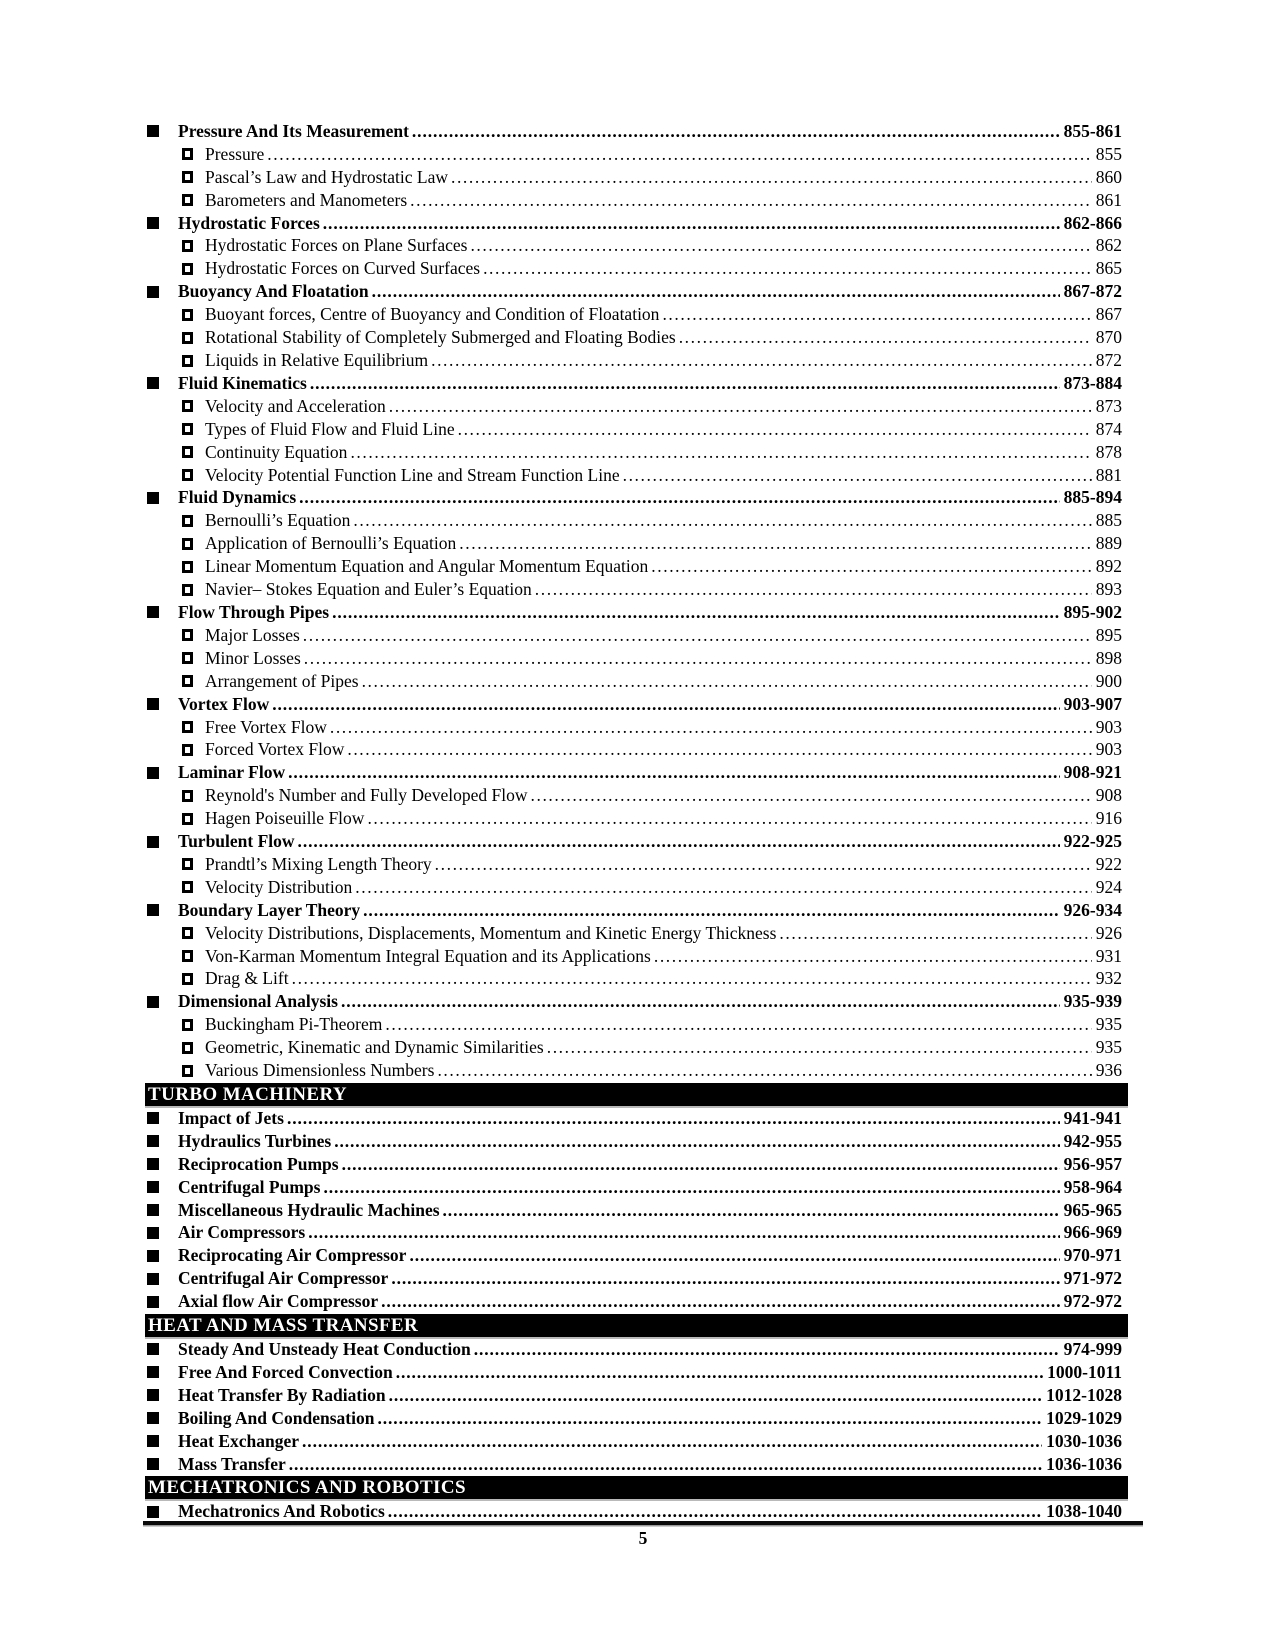  I want to click on toc-entry-pages: 903-907, so click(1092, 703).